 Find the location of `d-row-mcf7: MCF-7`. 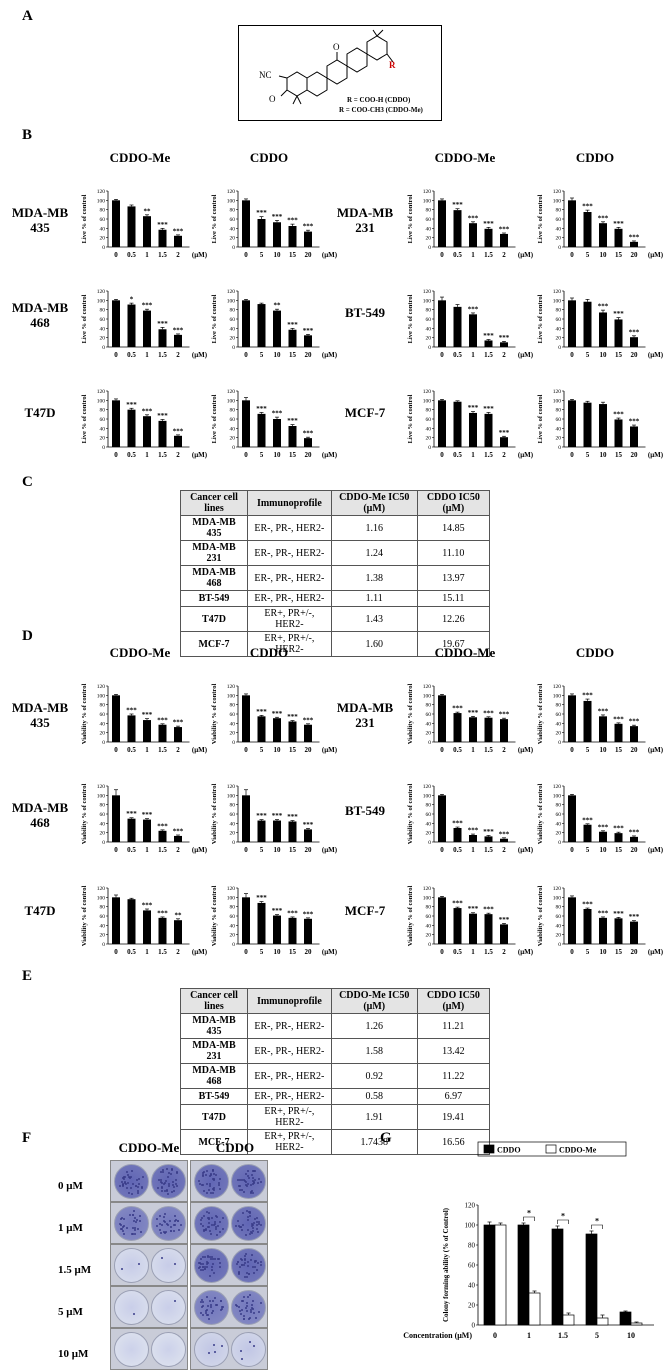

d-row-mcf7: MCF-7 is located at coordinates (365, 910).